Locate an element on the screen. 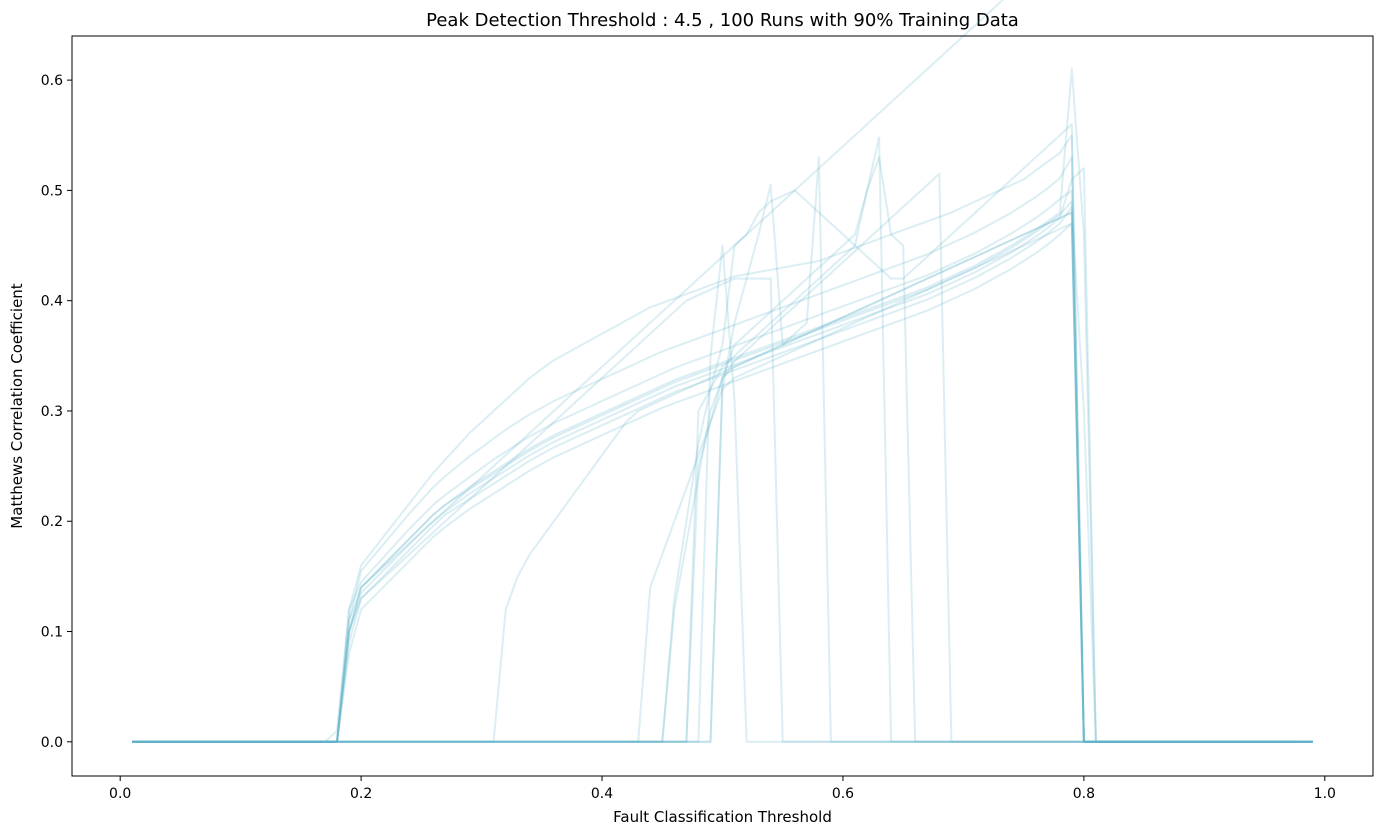 This screenshot has height=836, width=1389. x-tick-label: 1.0 is located at coordinates (1325, 794).